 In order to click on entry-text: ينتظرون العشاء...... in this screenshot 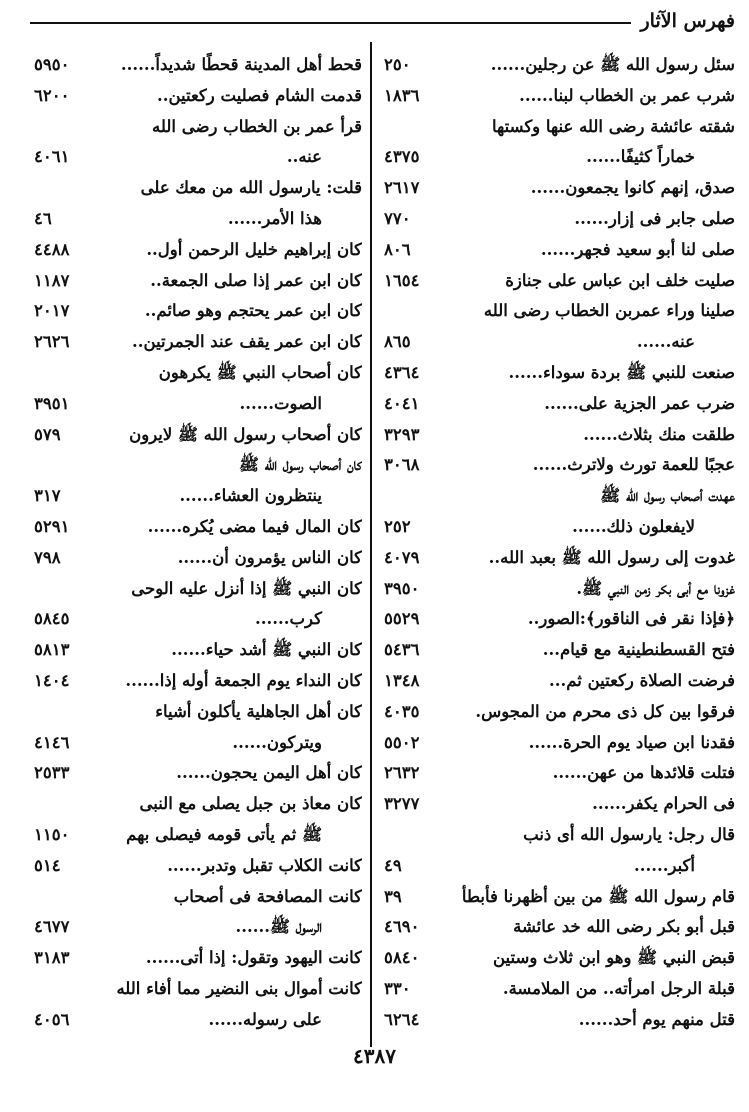, I will do `click(250, 496)`.